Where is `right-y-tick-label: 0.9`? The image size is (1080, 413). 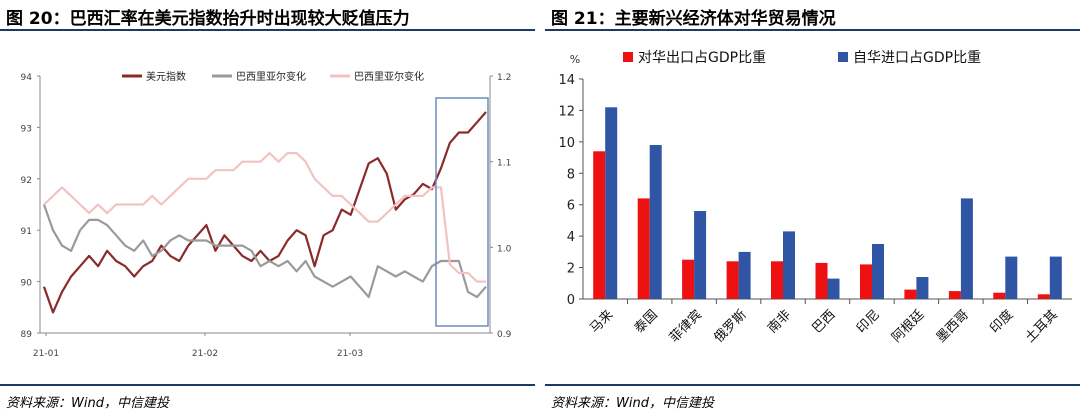 right-y-tick-label: 0.9 is located at coordinates (504, 335).